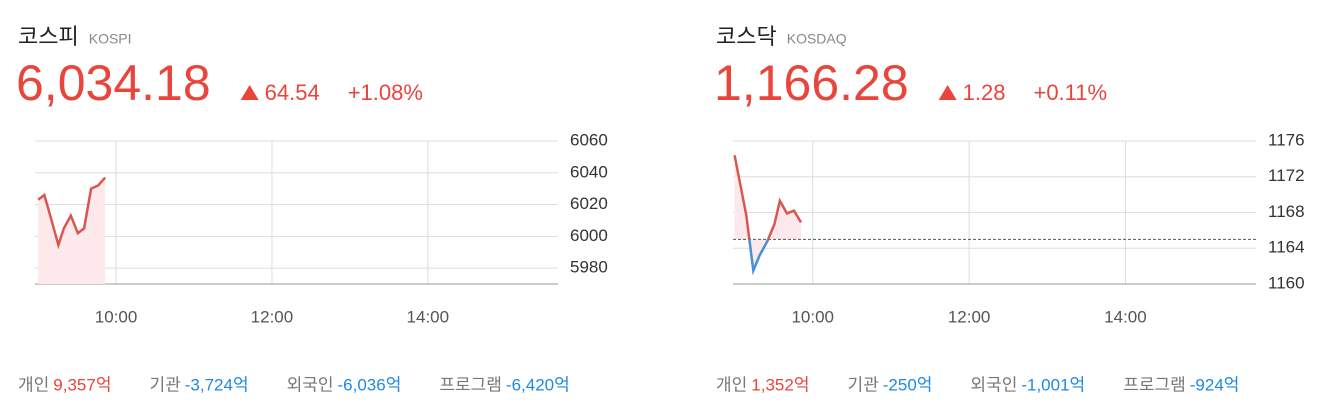 The image size is (1330, 418). What do you see at coordinates (589, 203) in the screenshot?
I see `y-tick-label: 6020` at bounding box center [589, 203].